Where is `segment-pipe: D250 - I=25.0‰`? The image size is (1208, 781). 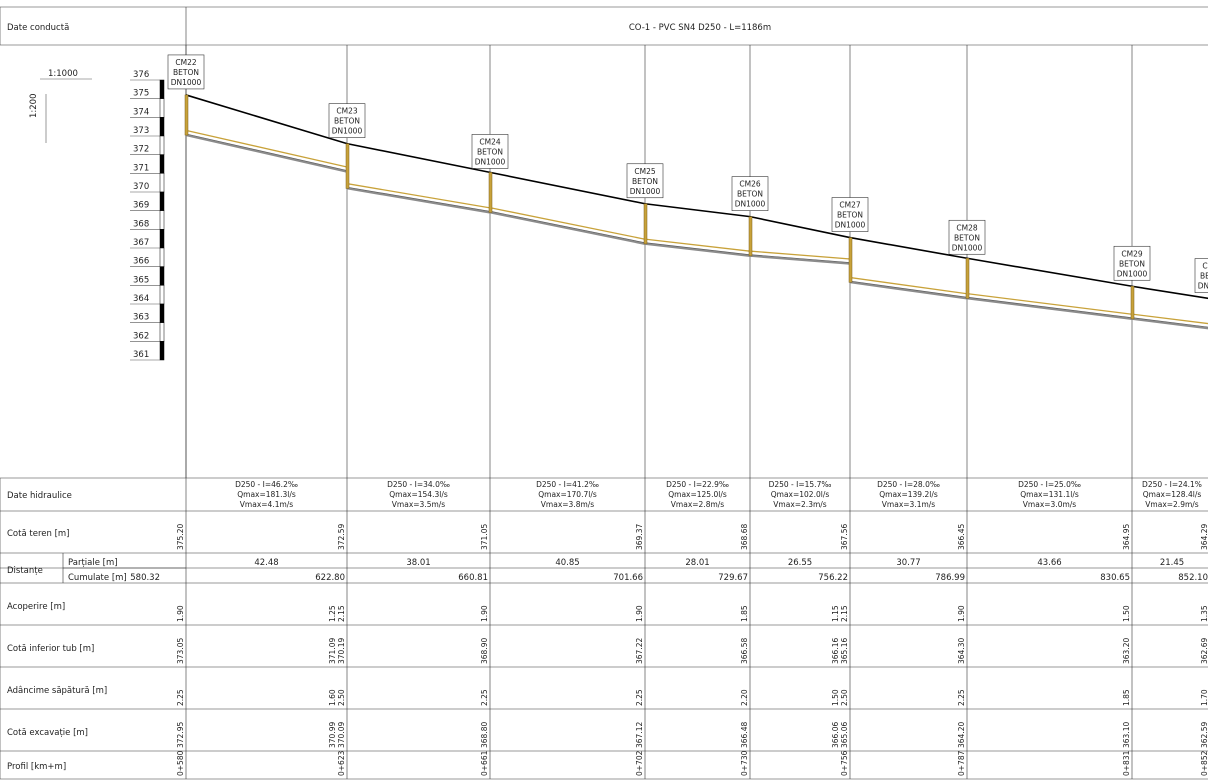
segment-pipe: D250 - I=25.0‰ is located at coordinates (1049, 484).